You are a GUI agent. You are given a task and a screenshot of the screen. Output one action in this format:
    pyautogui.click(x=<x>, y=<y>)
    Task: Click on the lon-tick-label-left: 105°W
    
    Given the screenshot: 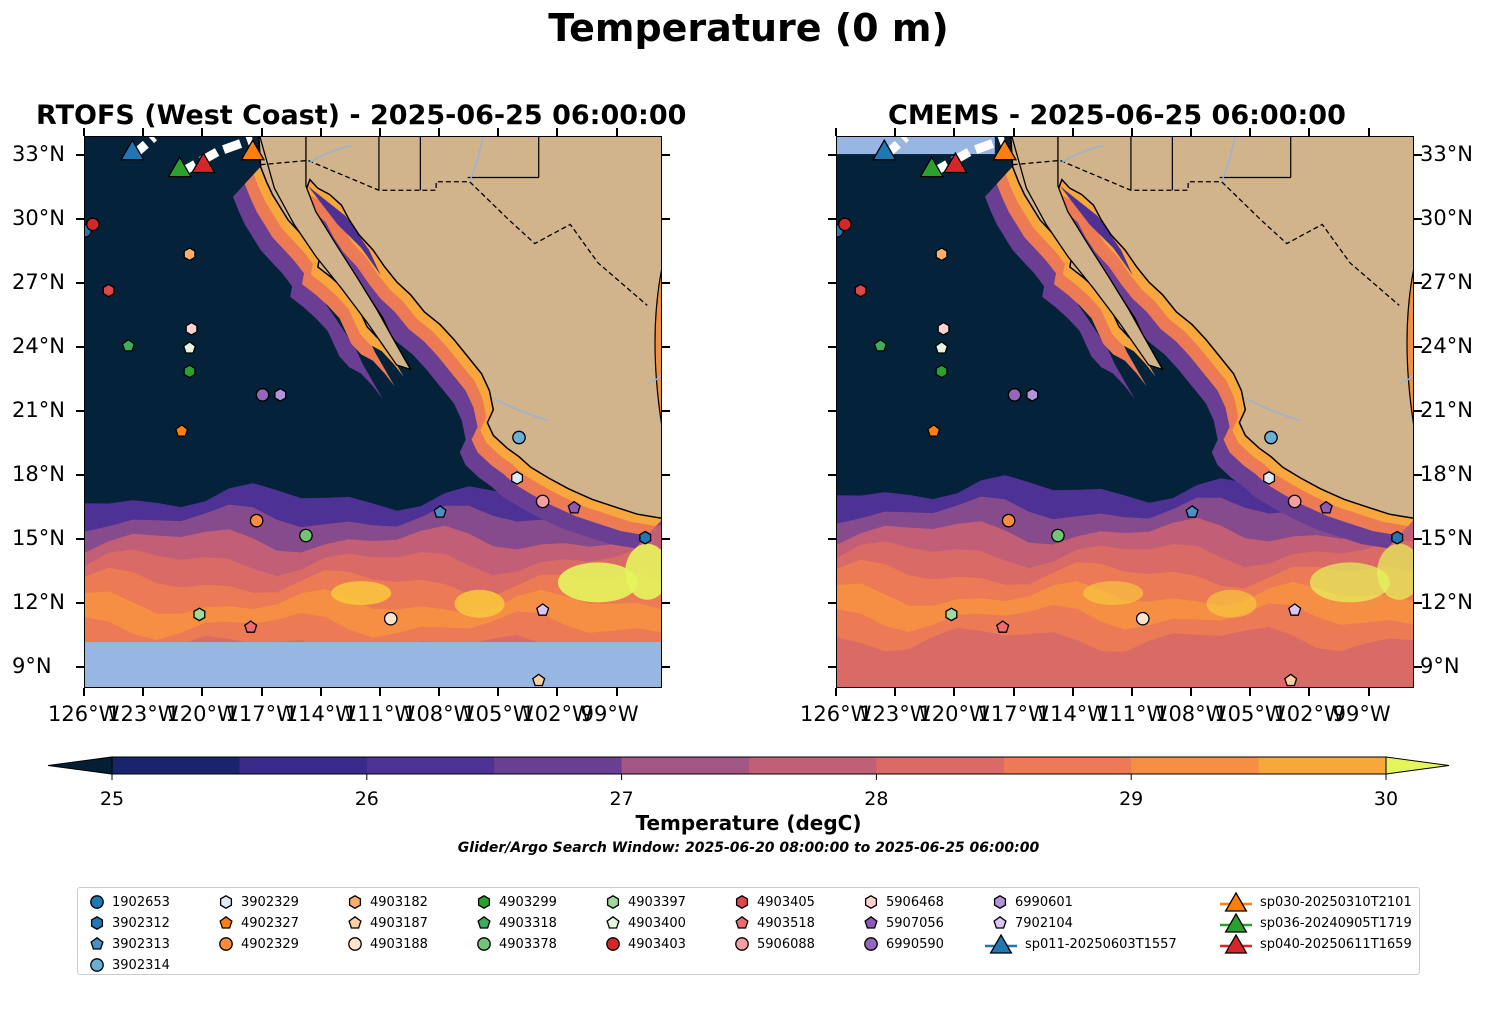 What is the action you would take?
    pyautogui.click(x=498, y=714)
    